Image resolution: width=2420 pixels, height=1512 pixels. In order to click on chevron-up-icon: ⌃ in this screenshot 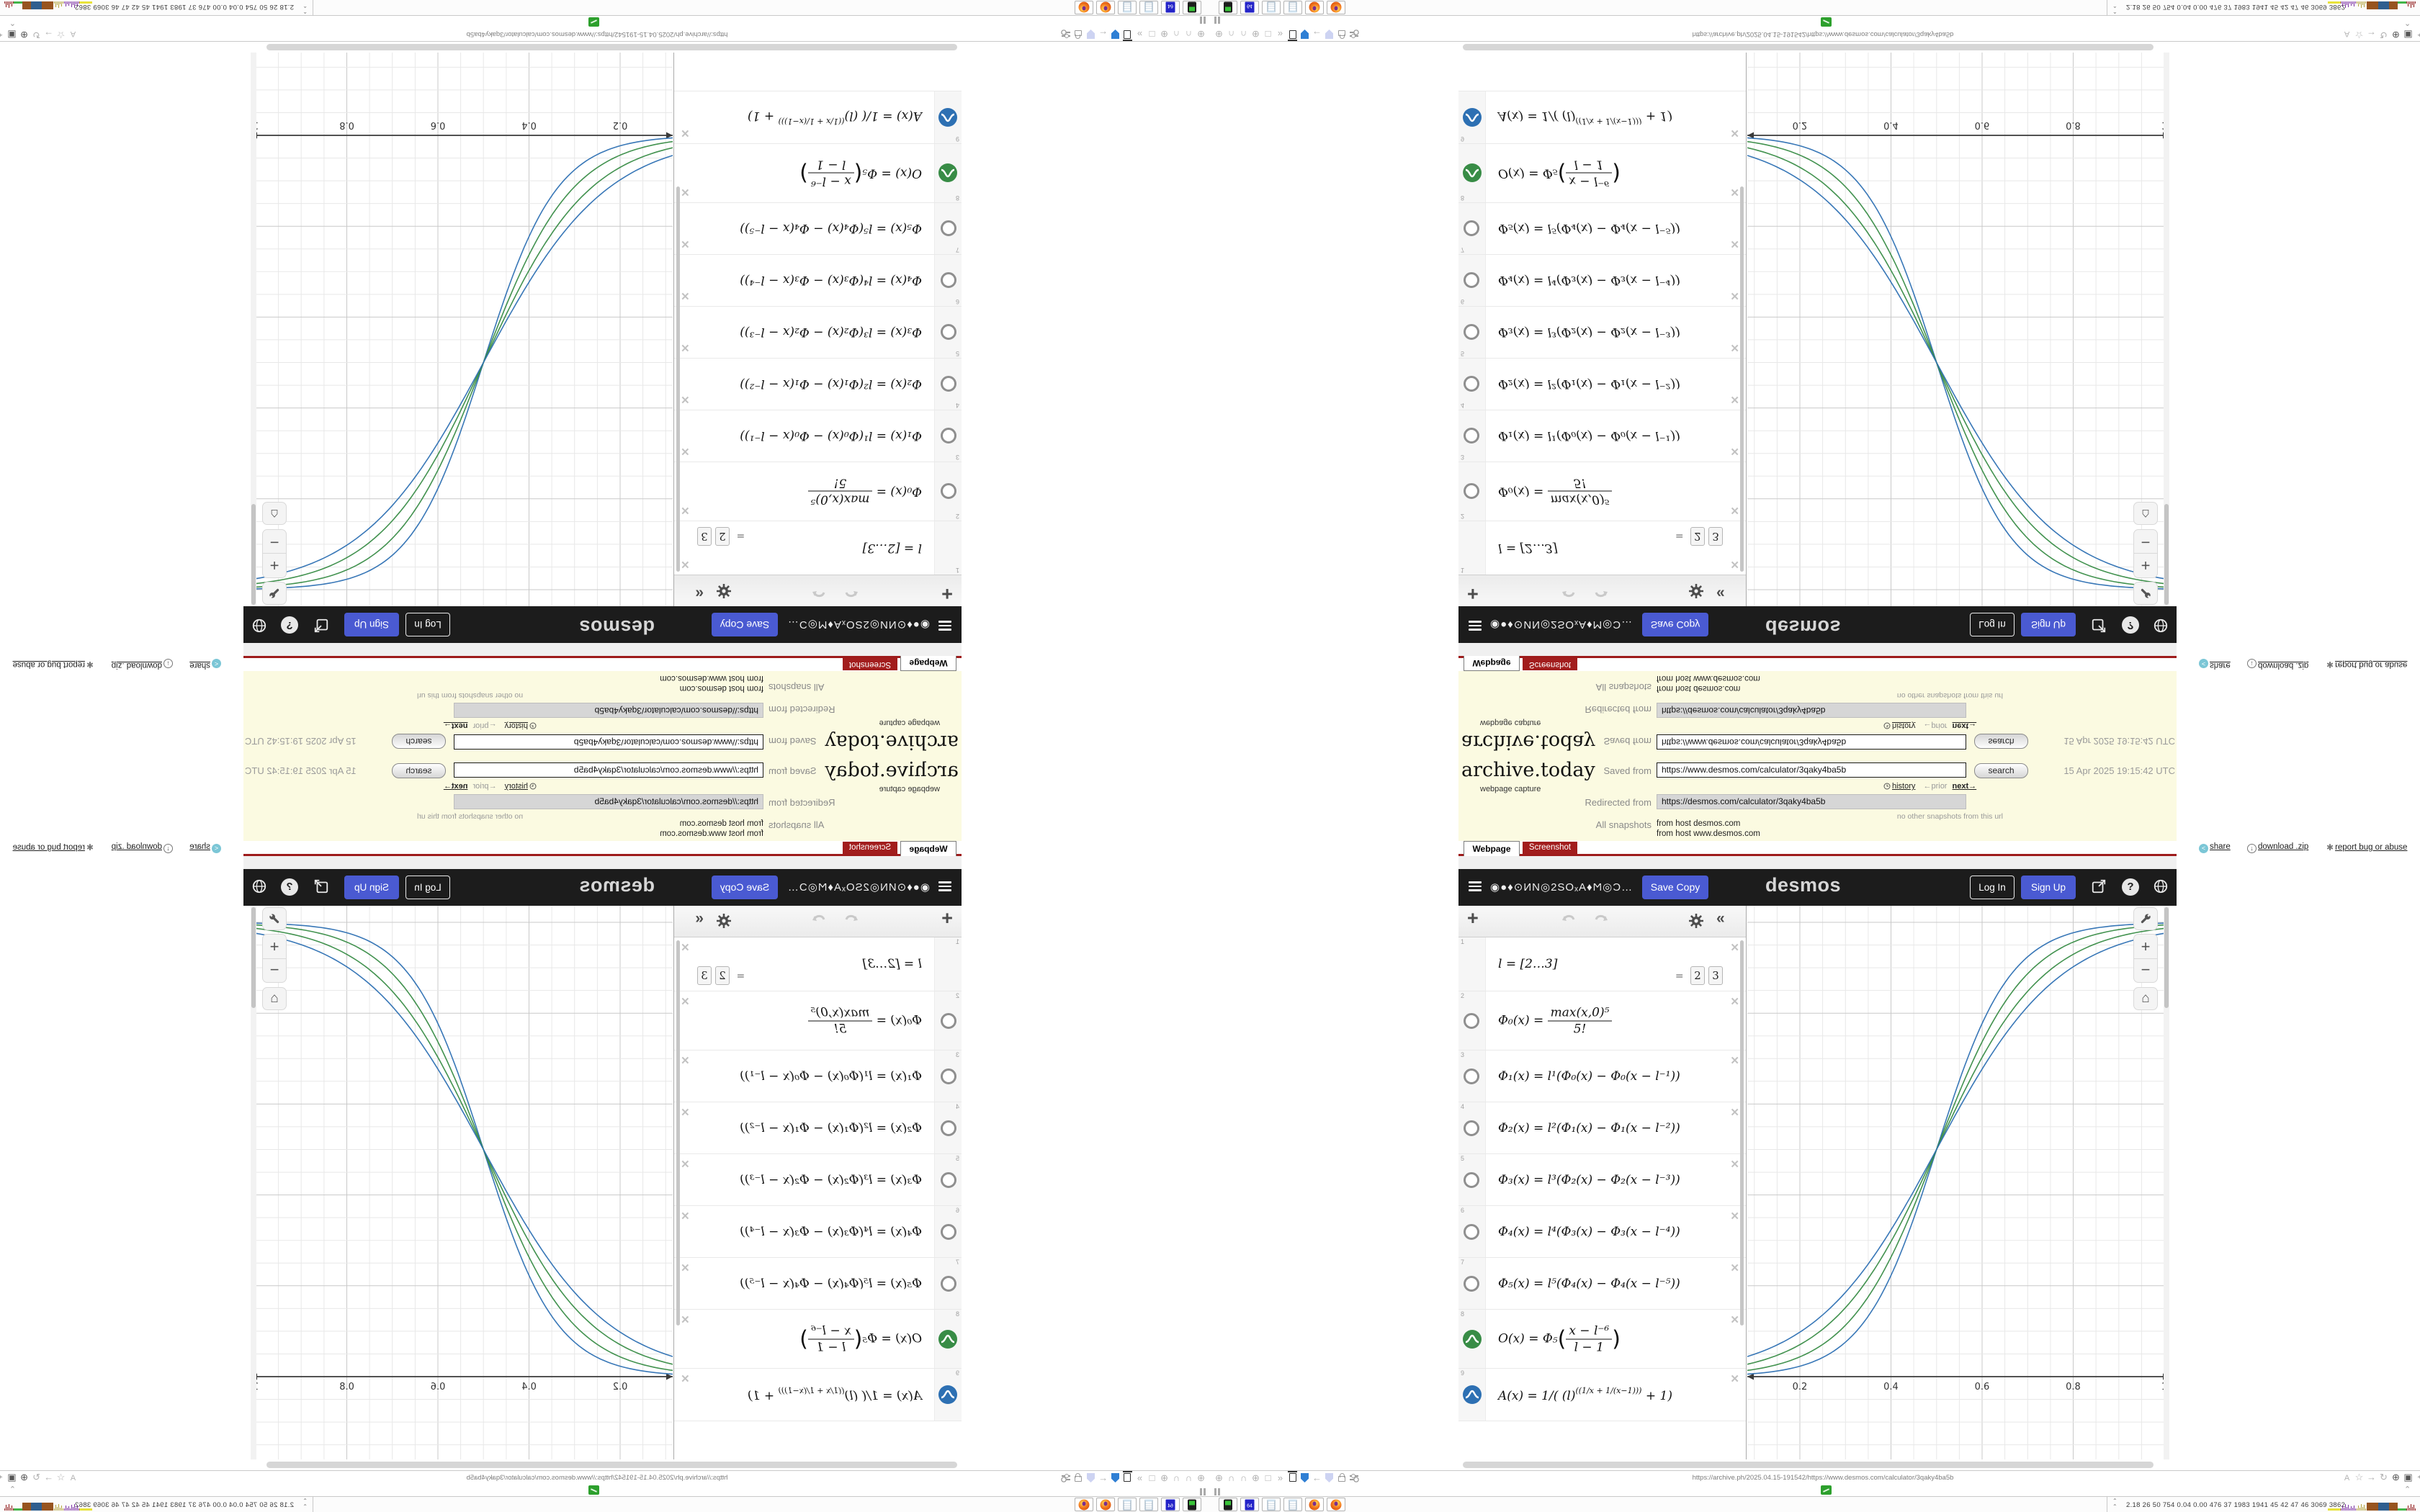, I will do `click(2407, 22)`.